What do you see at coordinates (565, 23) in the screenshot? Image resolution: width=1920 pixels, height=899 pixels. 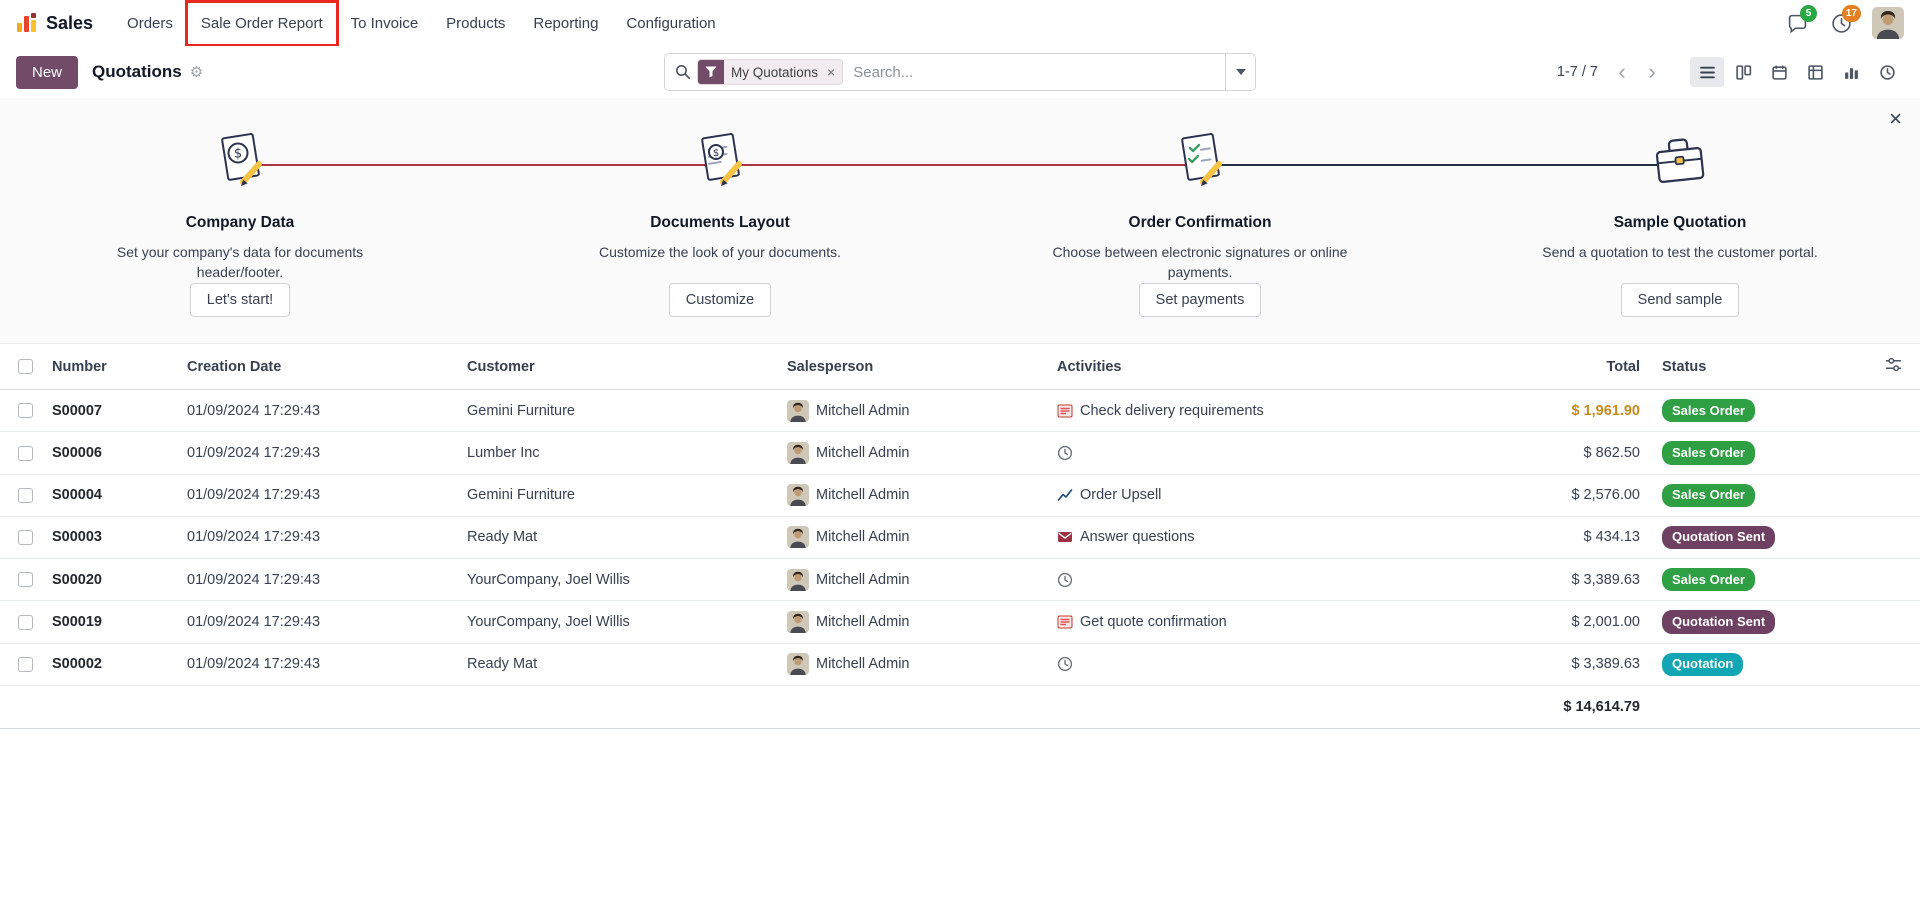 I see `menu-reporting: Reporting` at bounding box center [565, 23].